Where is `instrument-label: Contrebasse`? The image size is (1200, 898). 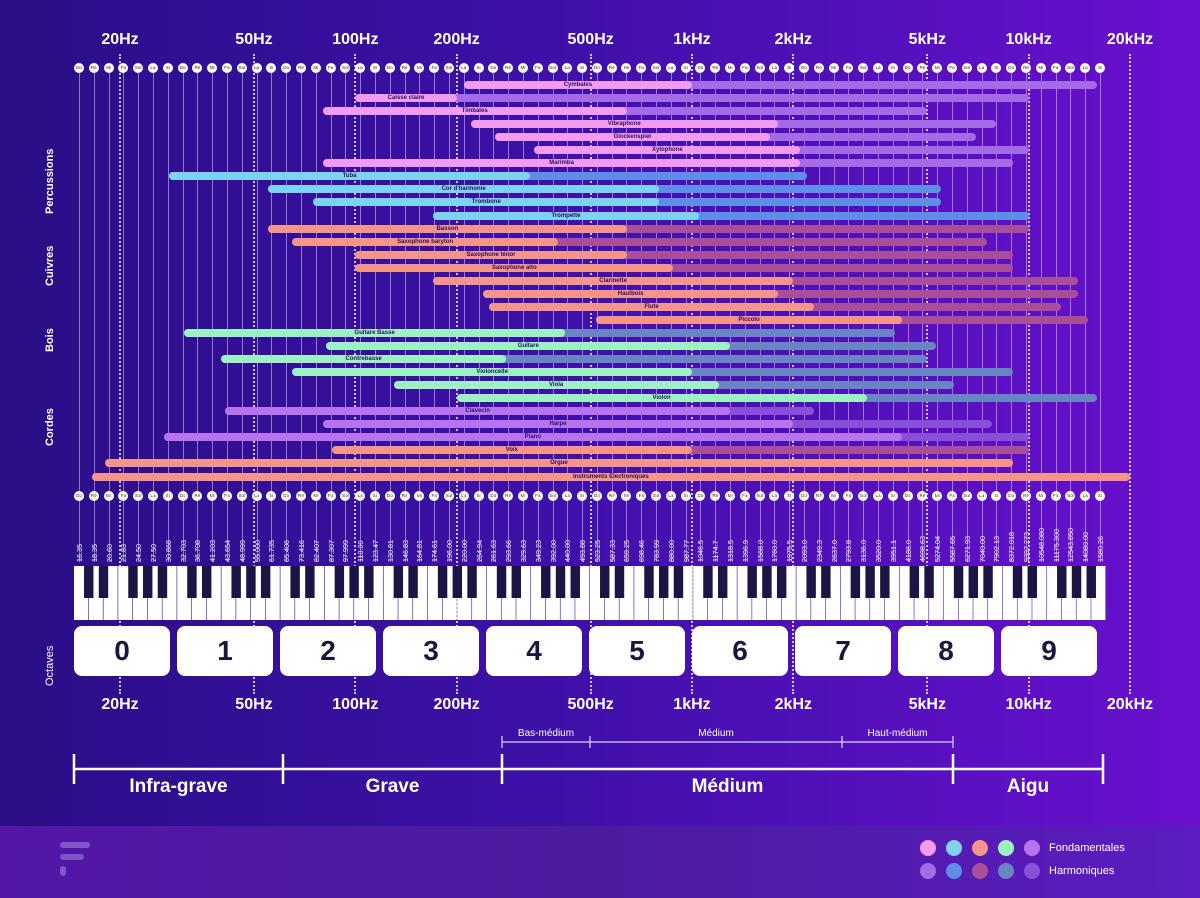 instrument-label: Contrebasse is located at coordinates (363, 359).